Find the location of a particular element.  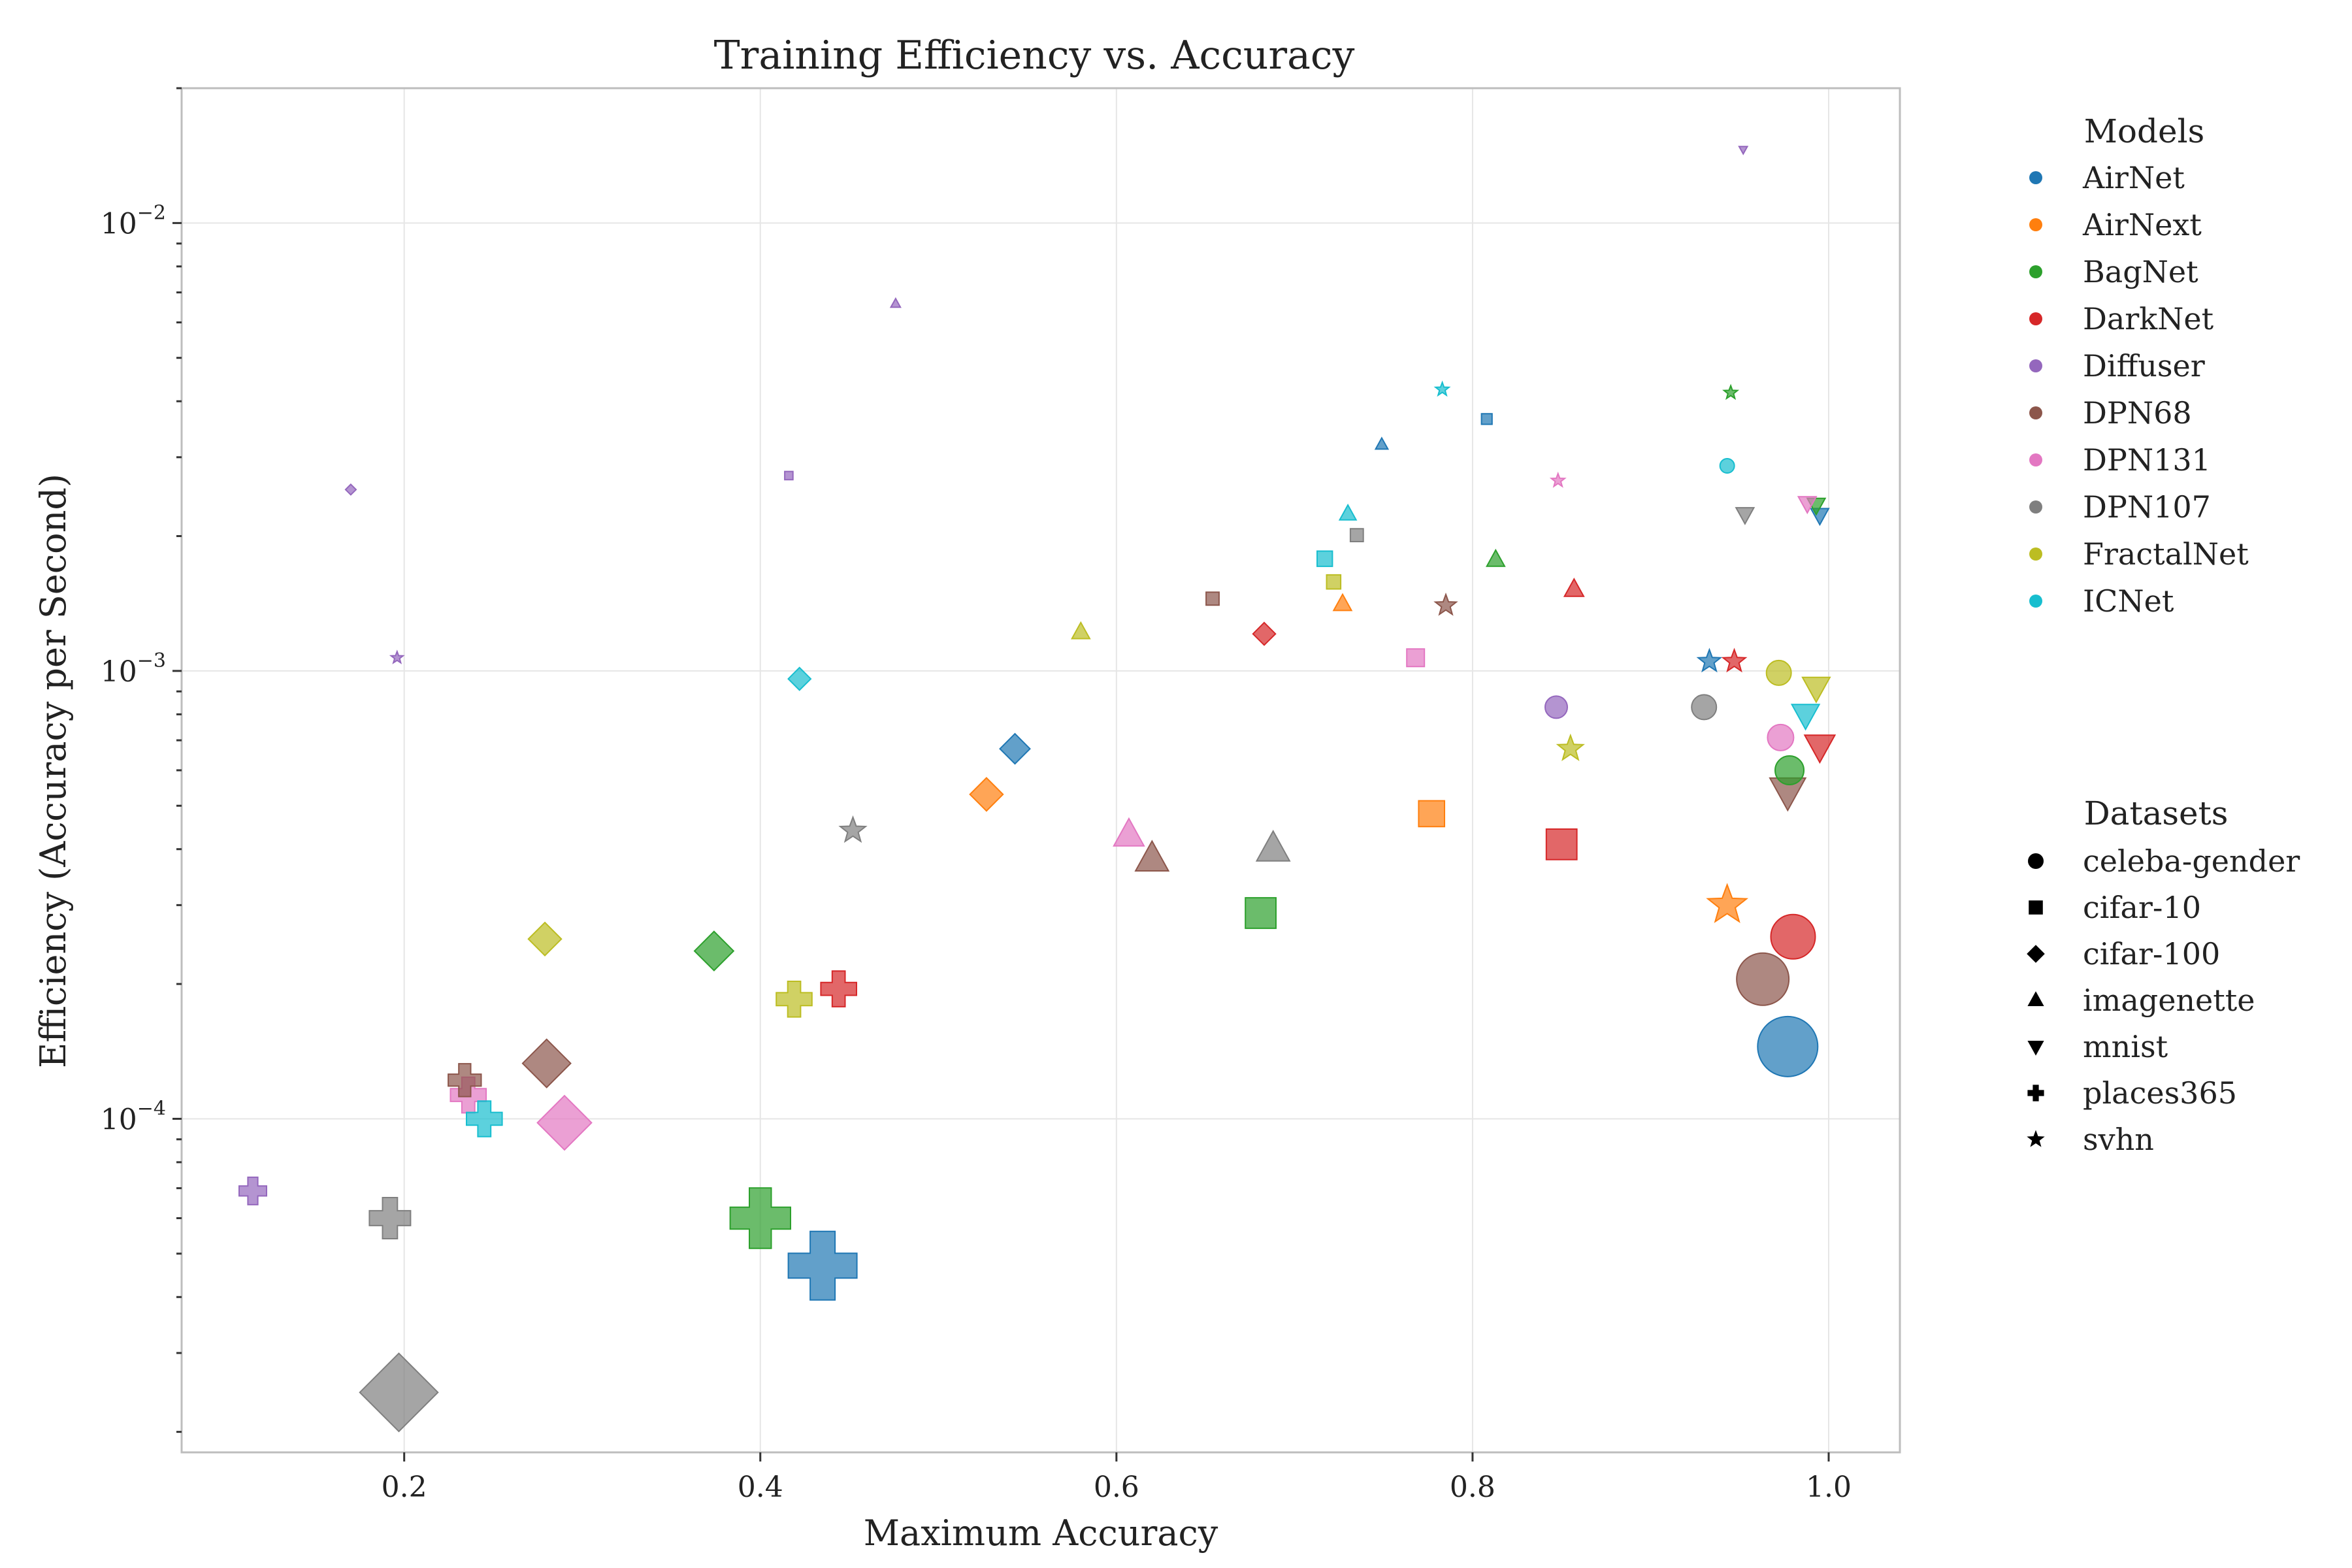

legend-dataset-label: imagenette is located at coordinates (2169, 1000).